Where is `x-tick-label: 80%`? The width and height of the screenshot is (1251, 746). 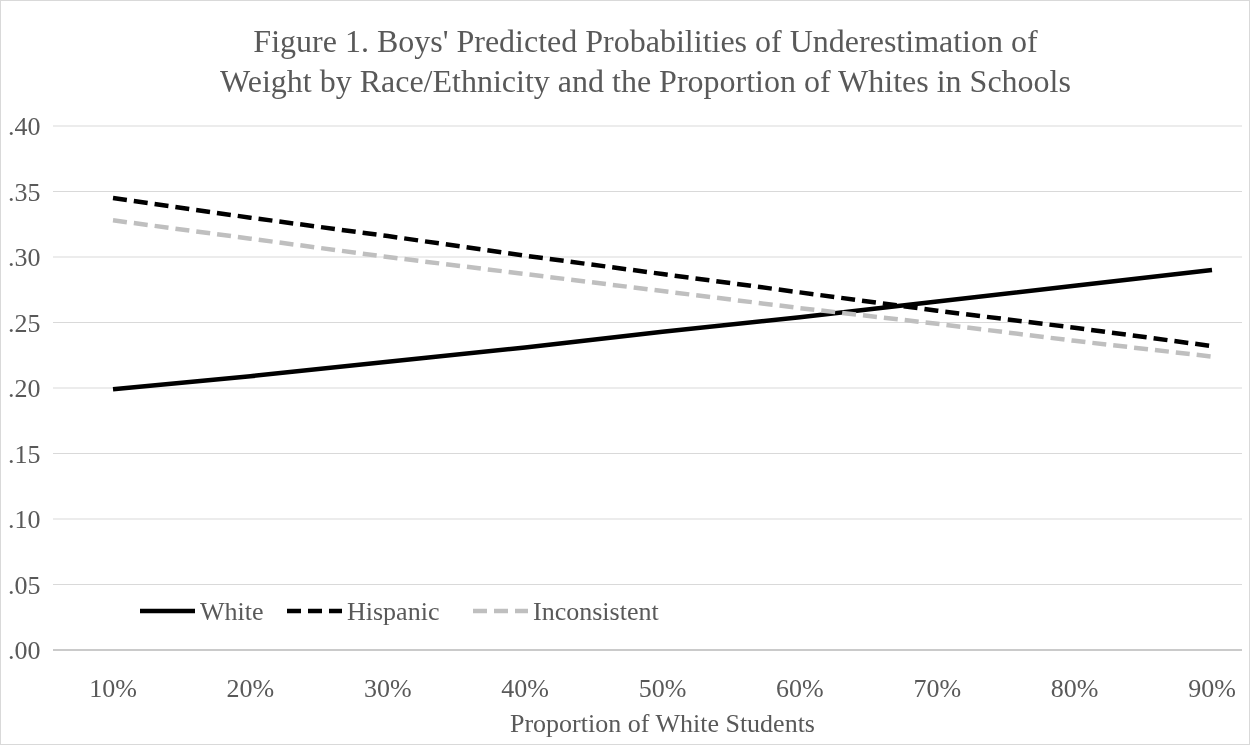
x-tick-label: 80% is located at coordinates (1074, 688).